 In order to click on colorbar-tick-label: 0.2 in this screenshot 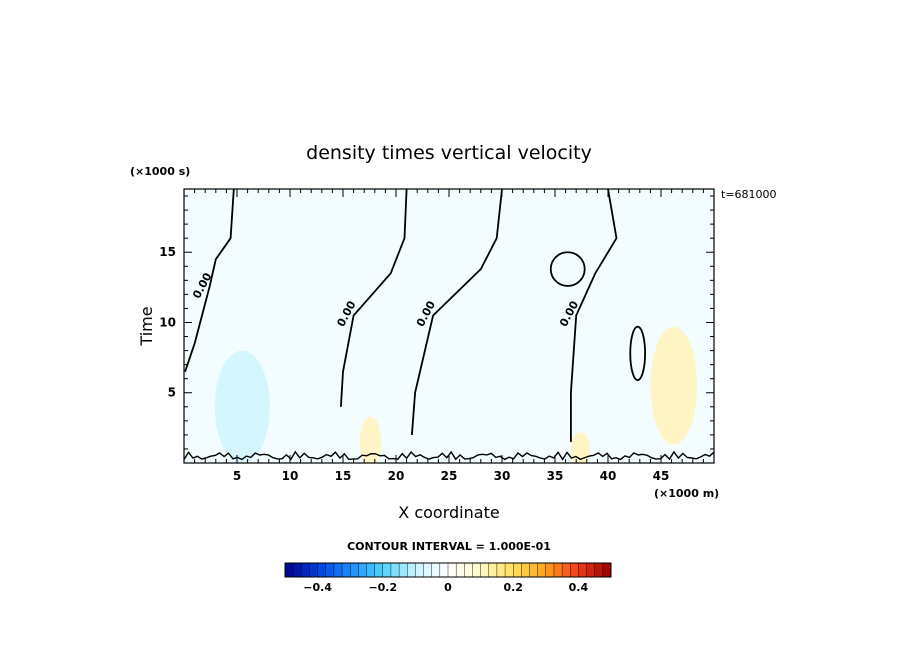, I will do `click(513, 587)`.